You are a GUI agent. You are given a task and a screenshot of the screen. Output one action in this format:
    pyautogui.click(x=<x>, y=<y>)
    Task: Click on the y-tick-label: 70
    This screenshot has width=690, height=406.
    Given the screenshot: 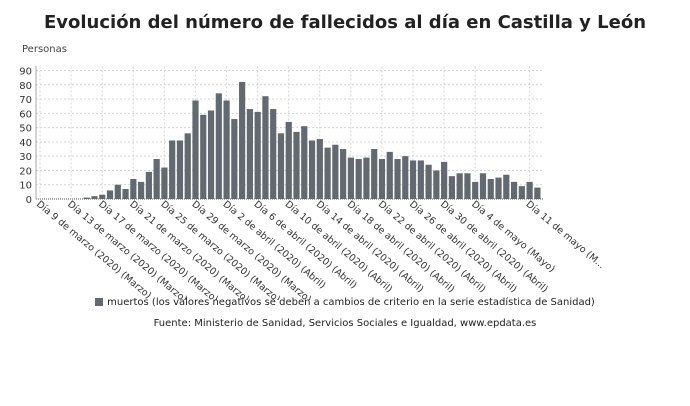 What is the action you would take?
    pyautogui.click(x=25, y=100)
    